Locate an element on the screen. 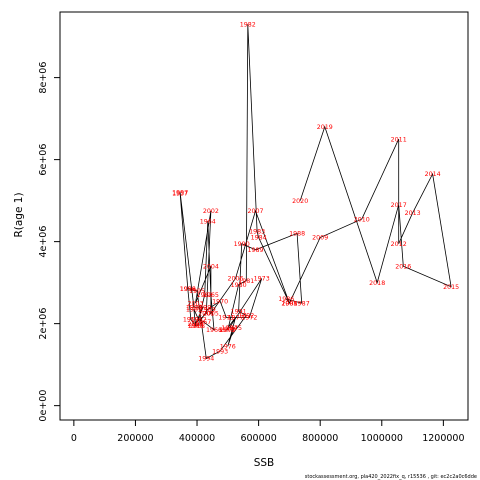  point-label-1999: 1999 is located at coordinates (203, 307).